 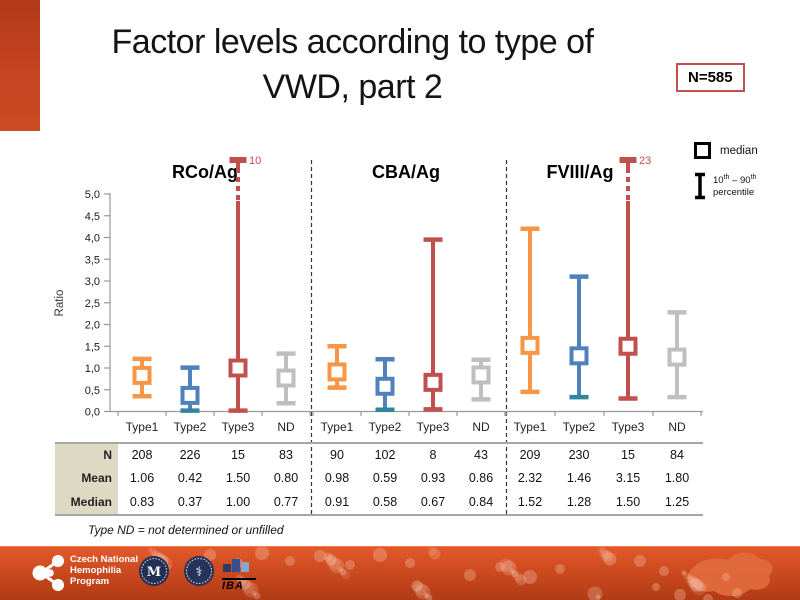 I want to click on clip-value-label-fviii-ag-type3: 23, so click(x=645, y=161).